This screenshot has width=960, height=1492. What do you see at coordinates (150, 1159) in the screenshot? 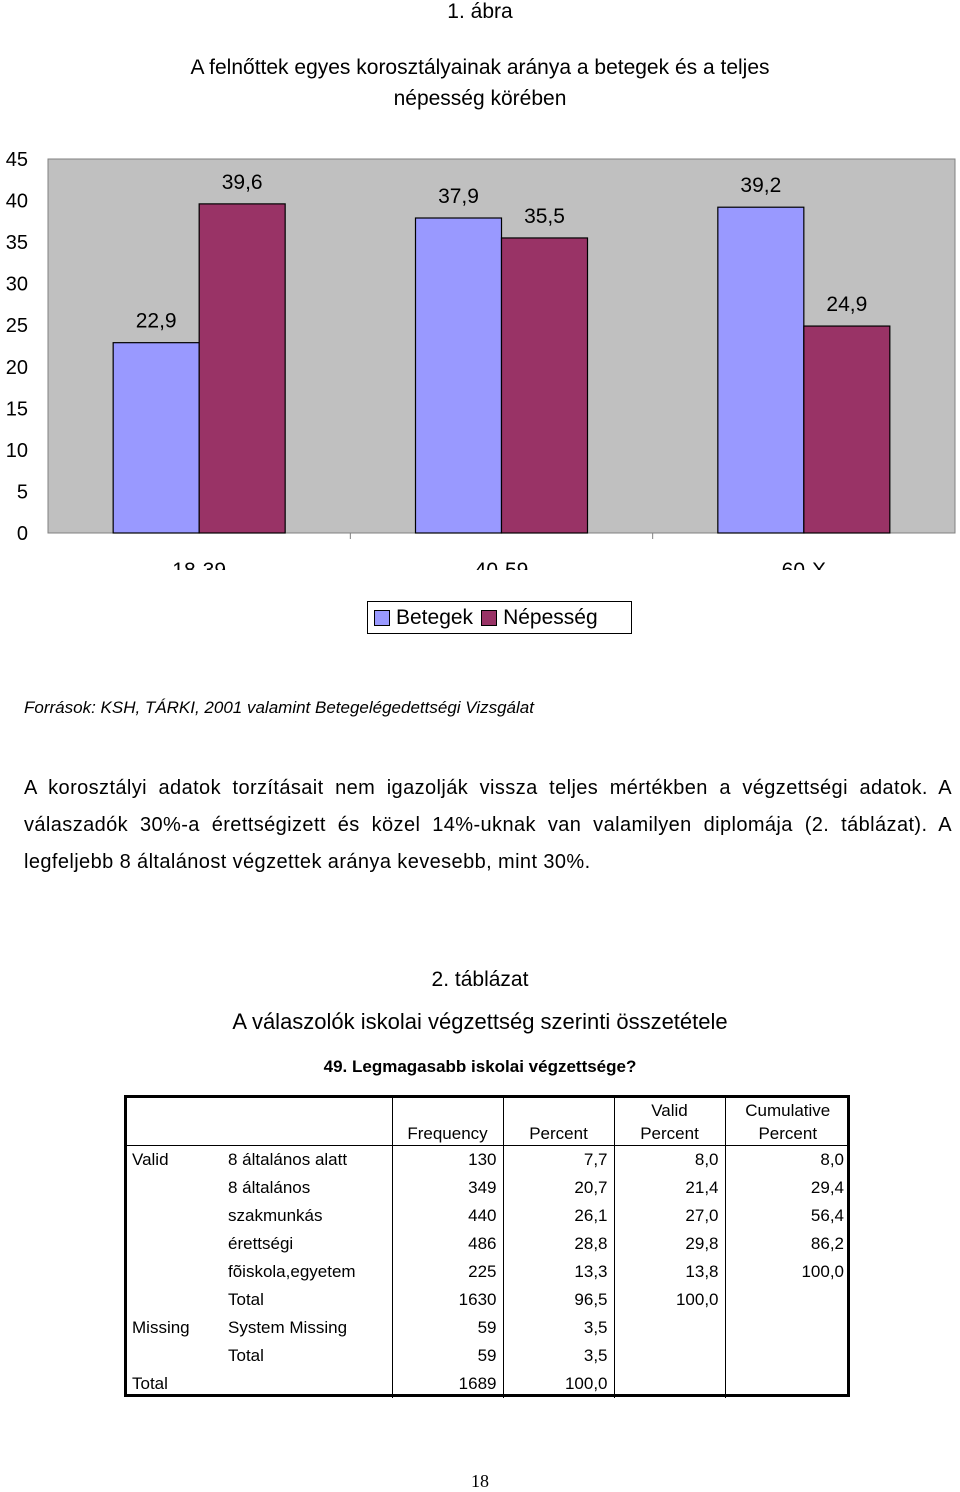
I see `row-group: Valid` at bounding box center [150, 1159].